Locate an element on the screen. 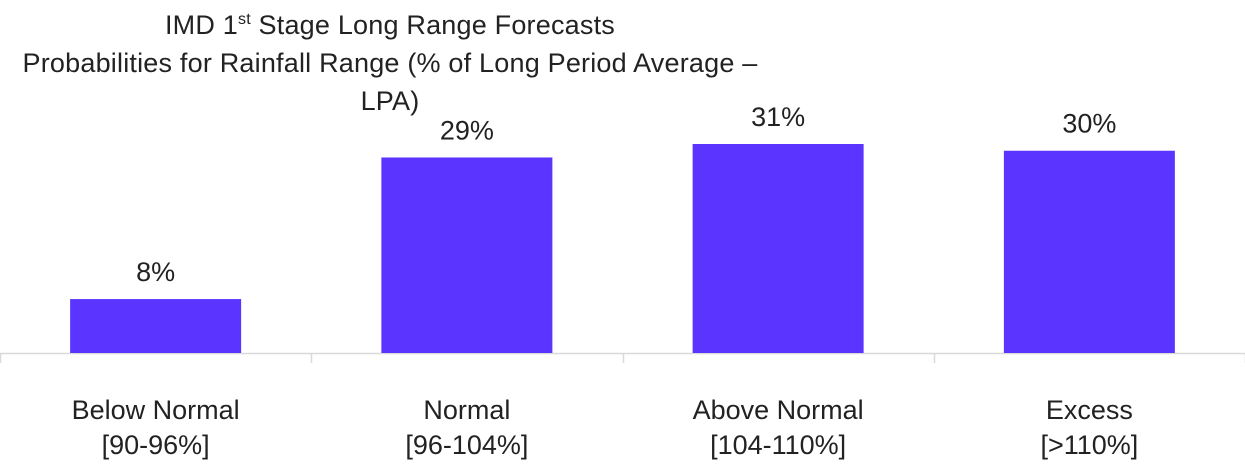  x-tick-range-label: [104-110%] is located at coordinates (778, 445).